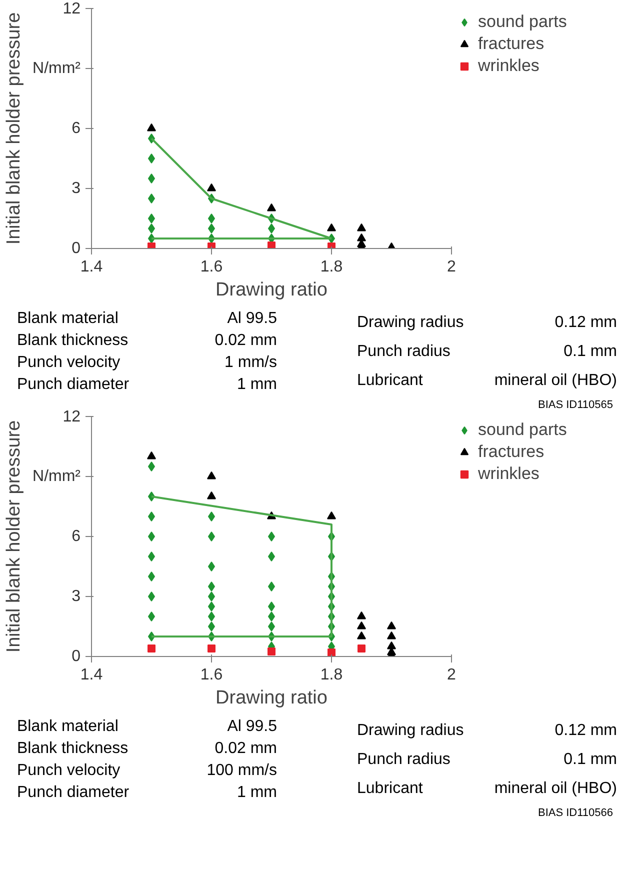  I want to click on text: BIAS ID110566, so click(575, 813).